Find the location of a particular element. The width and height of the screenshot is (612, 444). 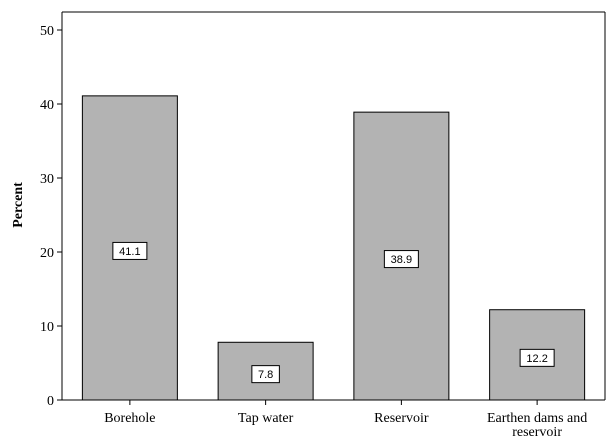

x-tick-label-3: Earthen dams and reservoir is located at coordinates (537, 425).